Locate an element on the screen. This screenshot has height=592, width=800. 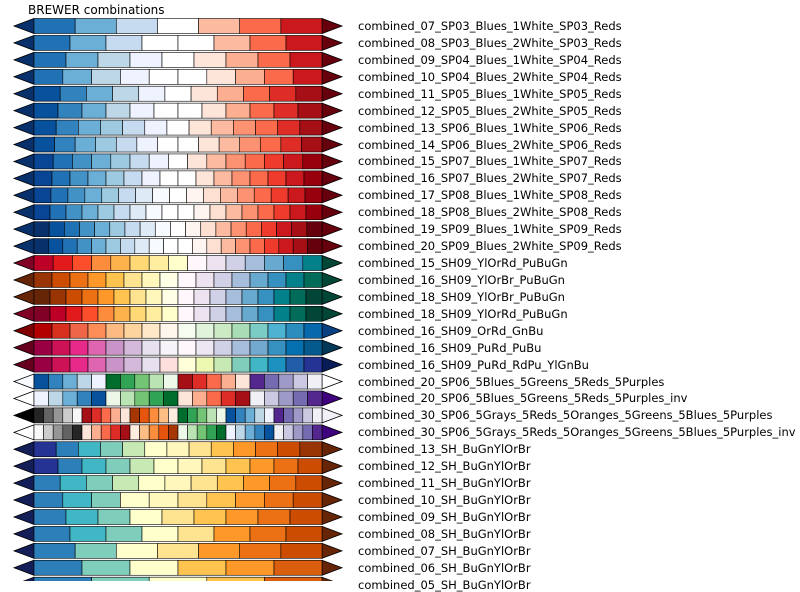
colorbar-label: combined_13_SP06_Blues_1White_SP06_Reds is located at coordinates (490, 127).